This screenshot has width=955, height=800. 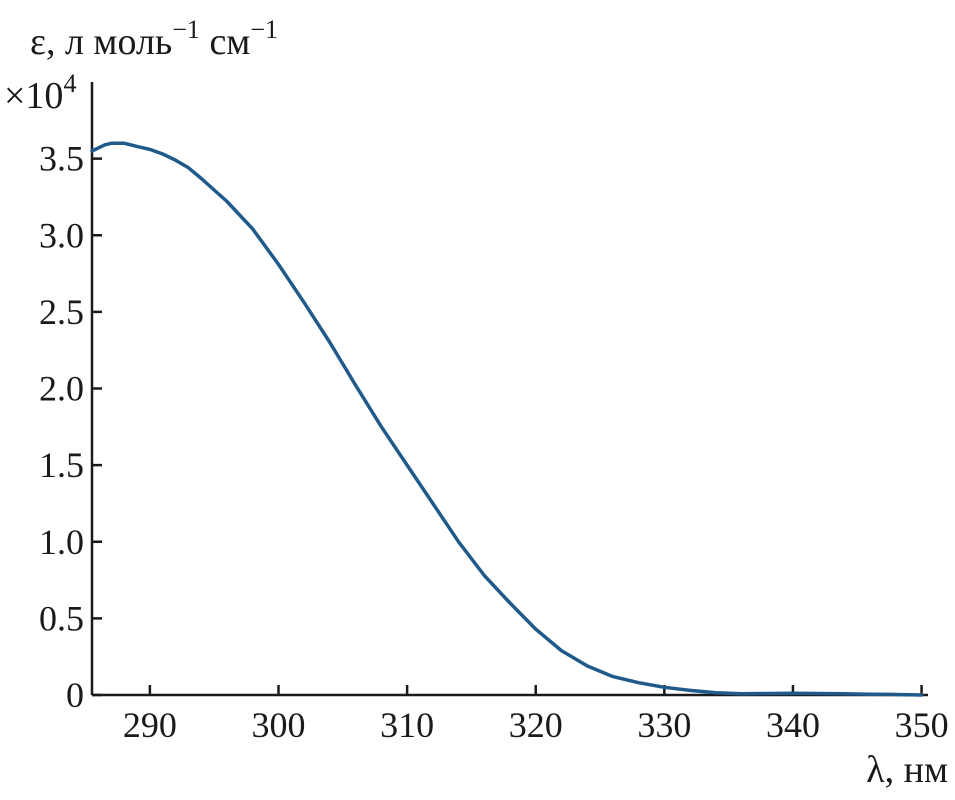 I want to click on x-tick-label: 320, so click(x=536, y=725).